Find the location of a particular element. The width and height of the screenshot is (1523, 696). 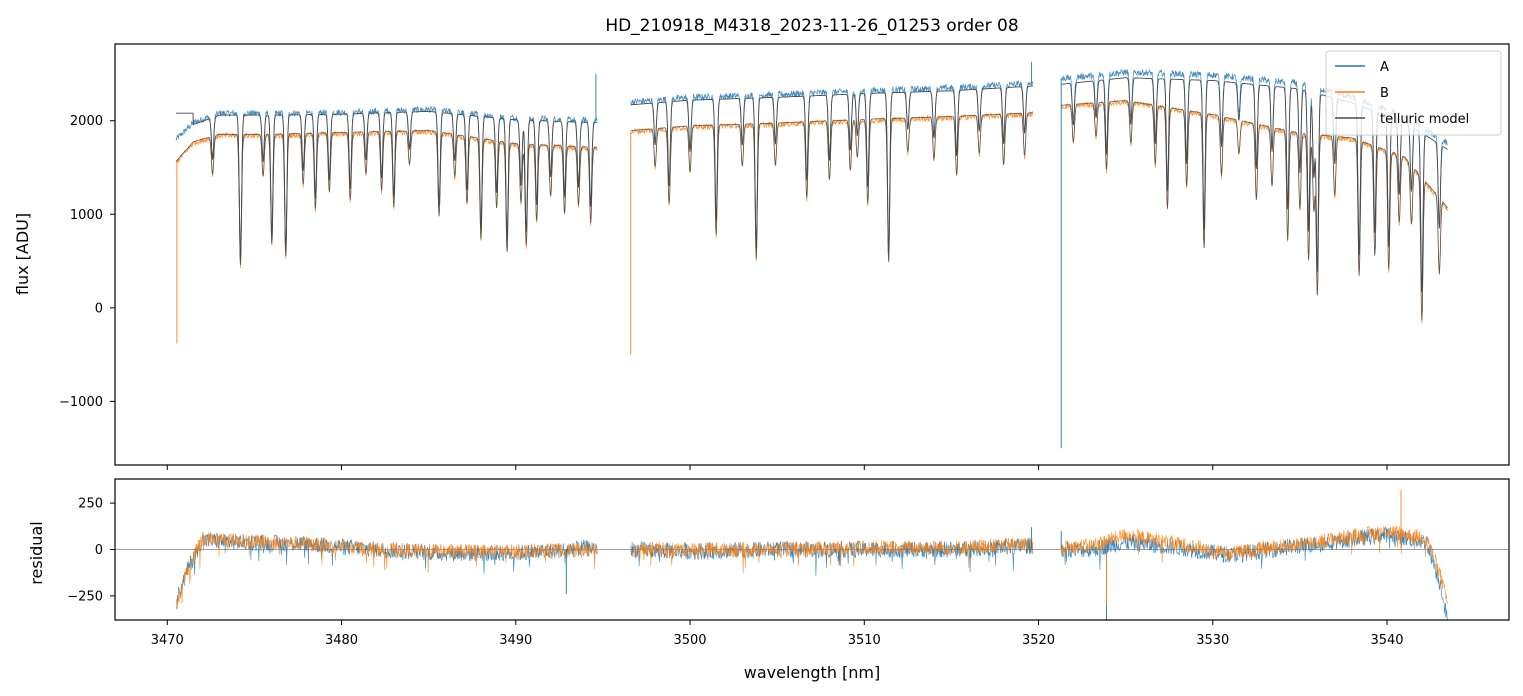

legend-label-telluric: telluric model is located at coordinates (1424, 119).